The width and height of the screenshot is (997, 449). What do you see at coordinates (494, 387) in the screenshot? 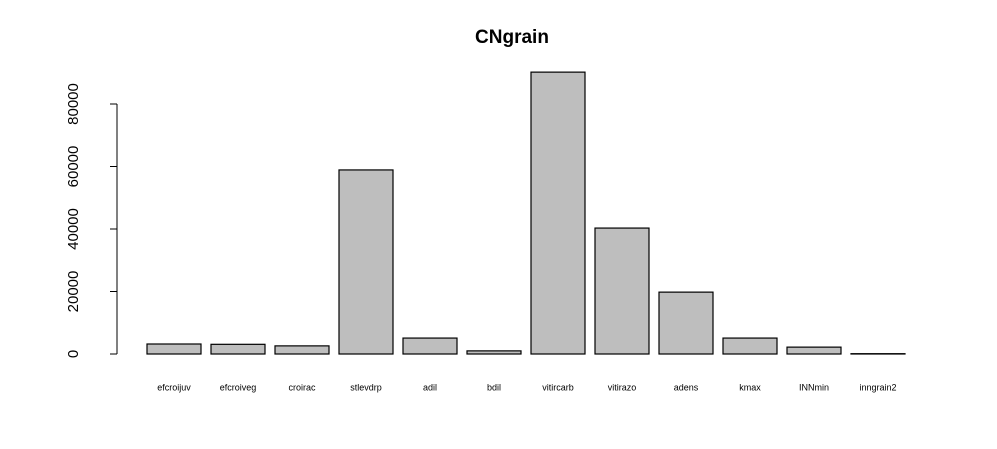
I see `x-tick-label: bdil` at bounding box center [494, 387].